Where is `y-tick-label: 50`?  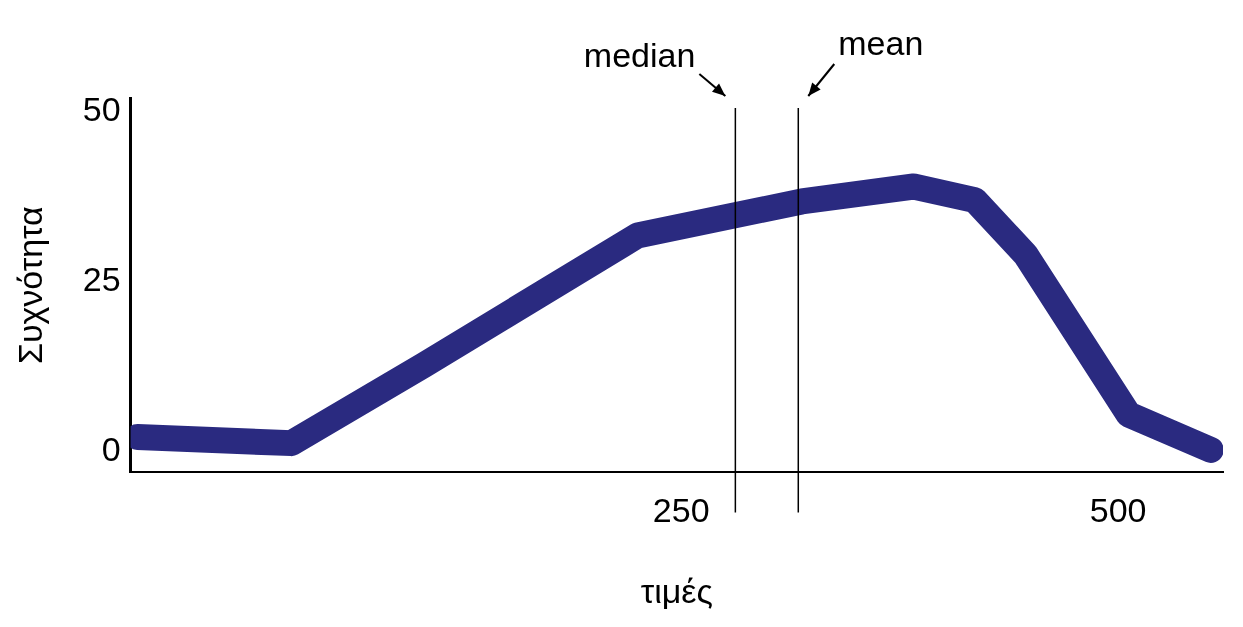 y-tick-label: 50 is located at coordinates (101, 108).